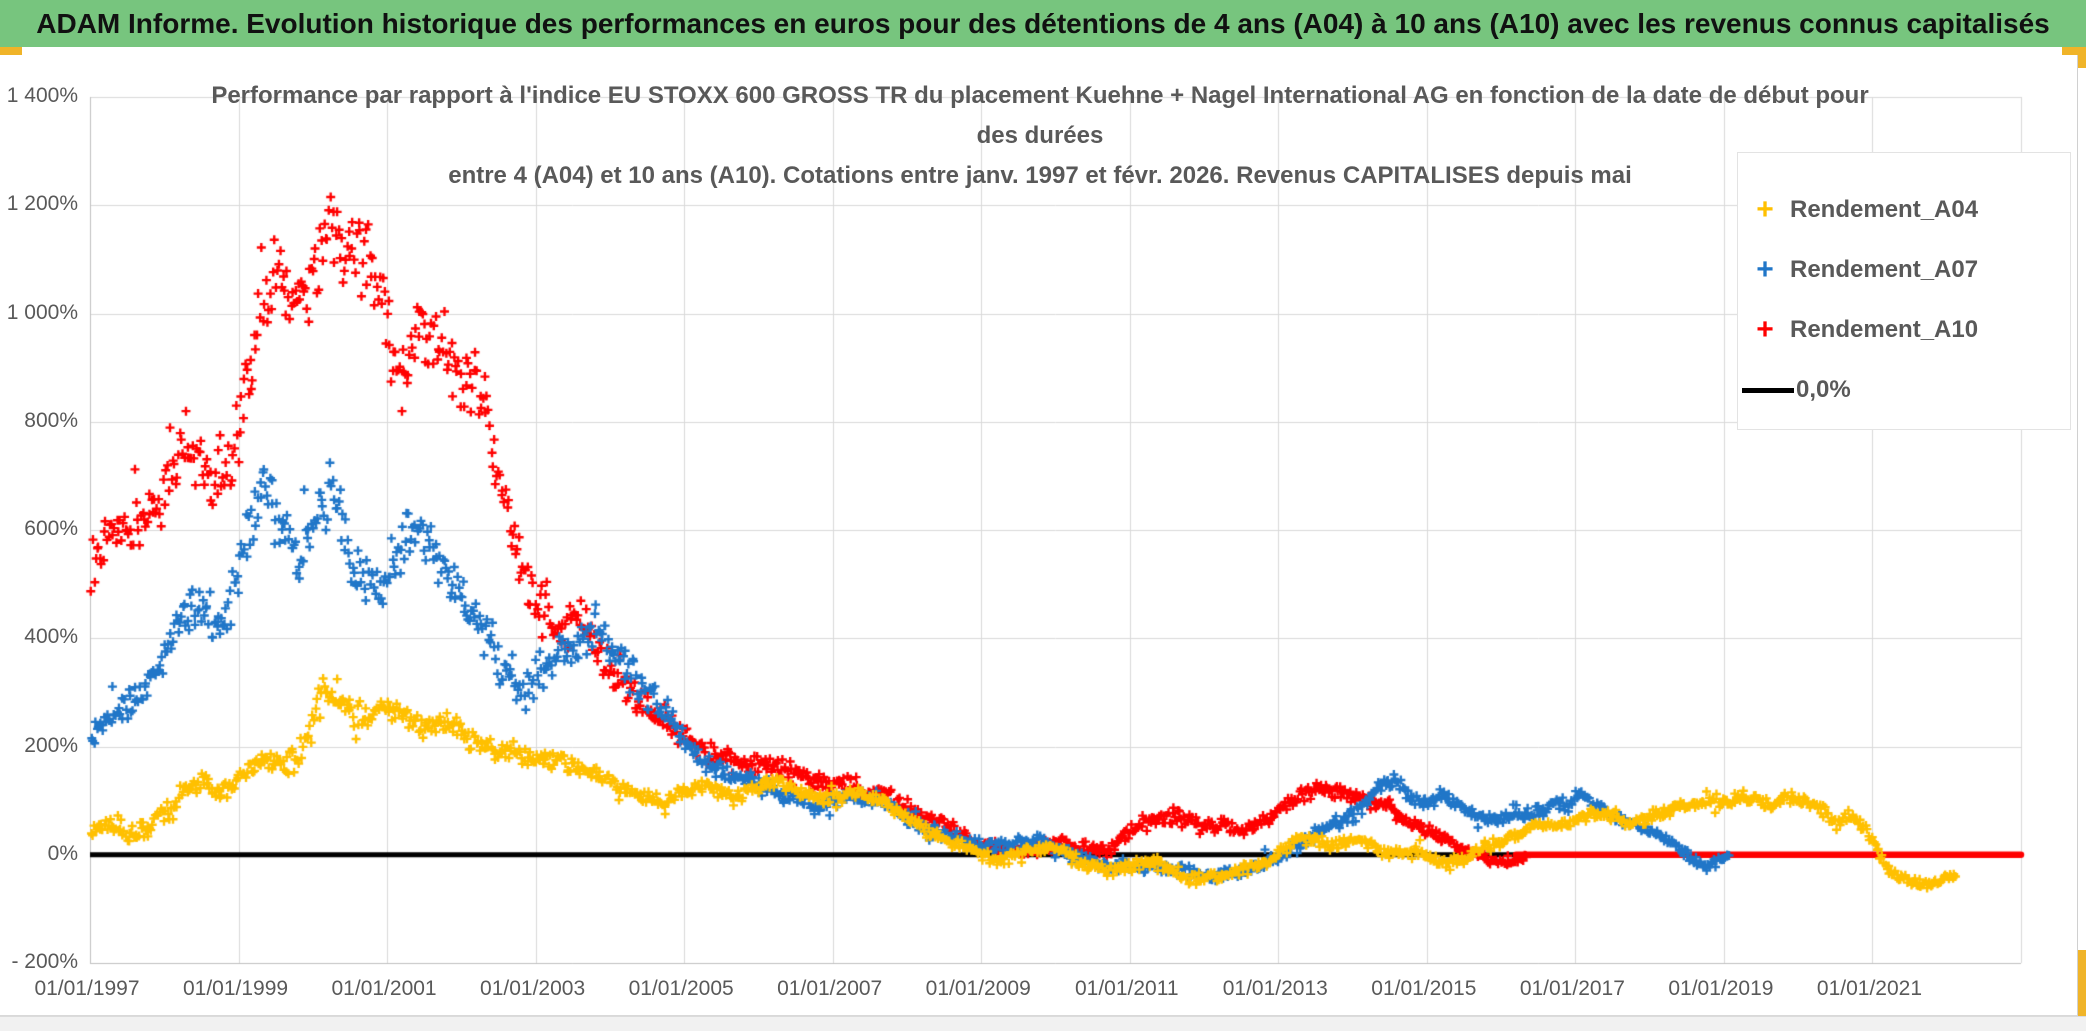 The image size is (2086, 1031). Describe the element at coordinates (1275, 988) in the screenshot. I see `x-tick-label: 01/01/2013` at that location.